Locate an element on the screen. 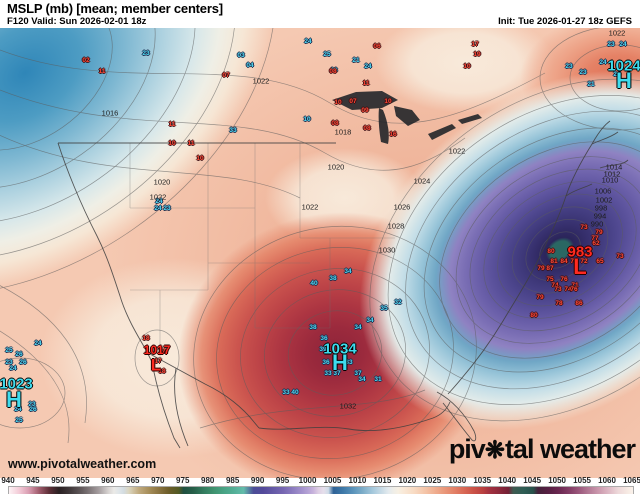 The width and height of the screenshot is (640, 494). colorbar-tick: 1055 is located at coordinates (582, 480).